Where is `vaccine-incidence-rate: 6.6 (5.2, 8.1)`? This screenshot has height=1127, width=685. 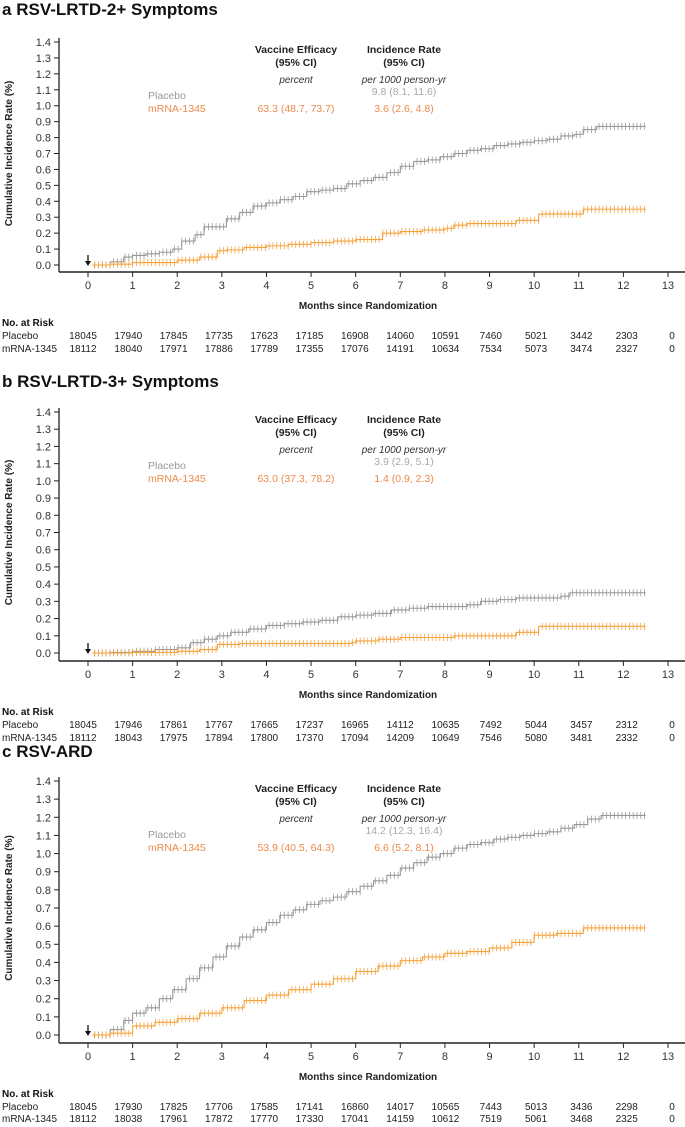
vaccine-incidence-rate: 6.6 (5.2, 8.1) is located at coordinates (404, 848).